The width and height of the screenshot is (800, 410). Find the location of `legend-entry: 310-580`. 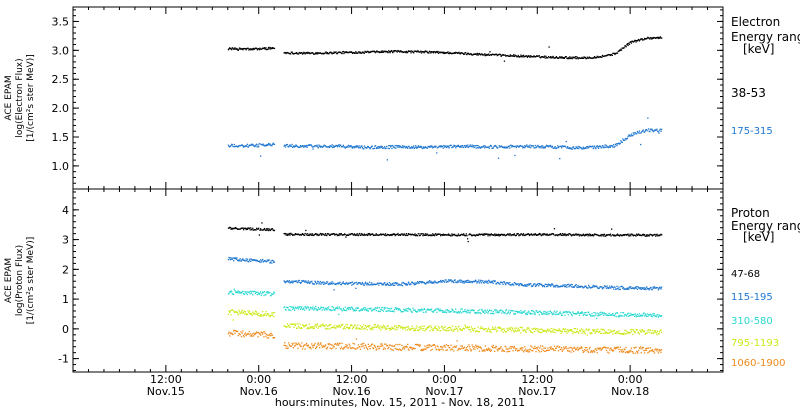

legend-entry: 310-580 is located at coordinates (752, 321).